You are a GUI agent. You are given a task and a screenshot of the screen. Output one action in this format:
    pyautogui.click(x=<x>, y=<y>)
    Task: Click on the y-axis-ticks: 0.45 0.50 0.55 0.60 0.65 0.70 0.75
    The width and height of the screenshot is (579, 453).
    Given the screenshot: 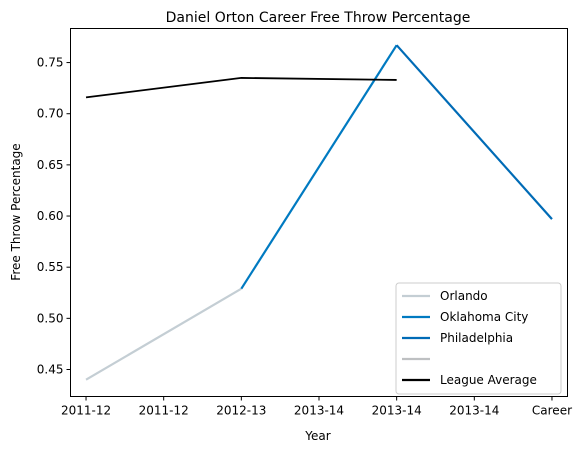 What is the action you would take?
    pyautogui.click(x=54, y=216)
    